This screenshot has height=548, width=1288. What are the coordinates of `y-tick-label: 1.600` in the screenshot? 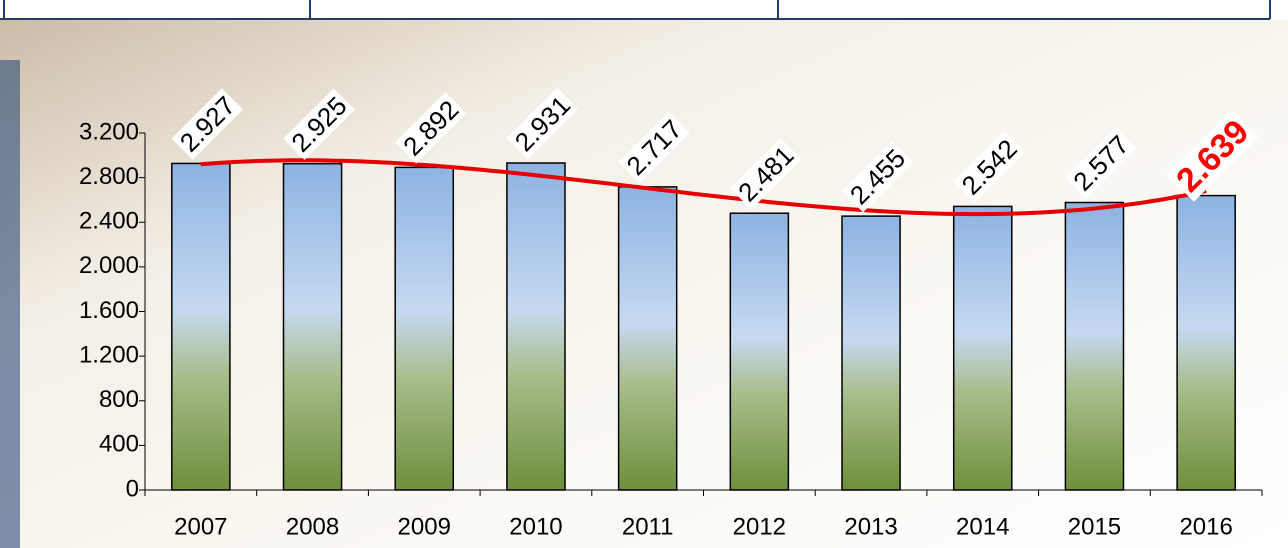 It's located at (109, 310).